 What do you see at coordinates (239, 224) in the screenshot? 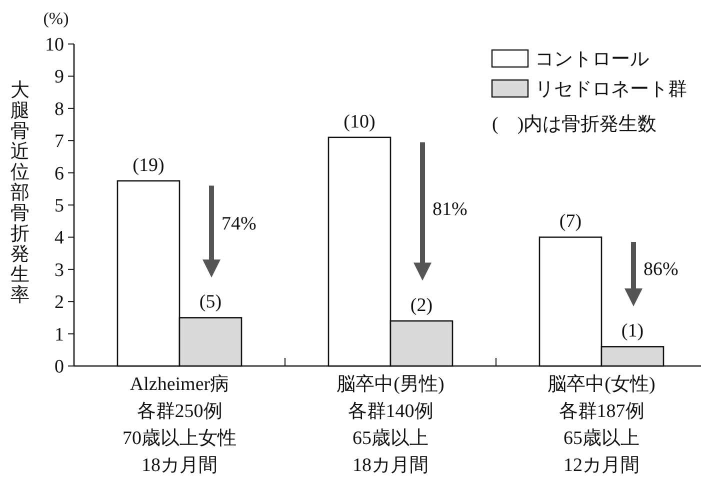
I see `annotation: 74%` at bounding box center [239, 224].